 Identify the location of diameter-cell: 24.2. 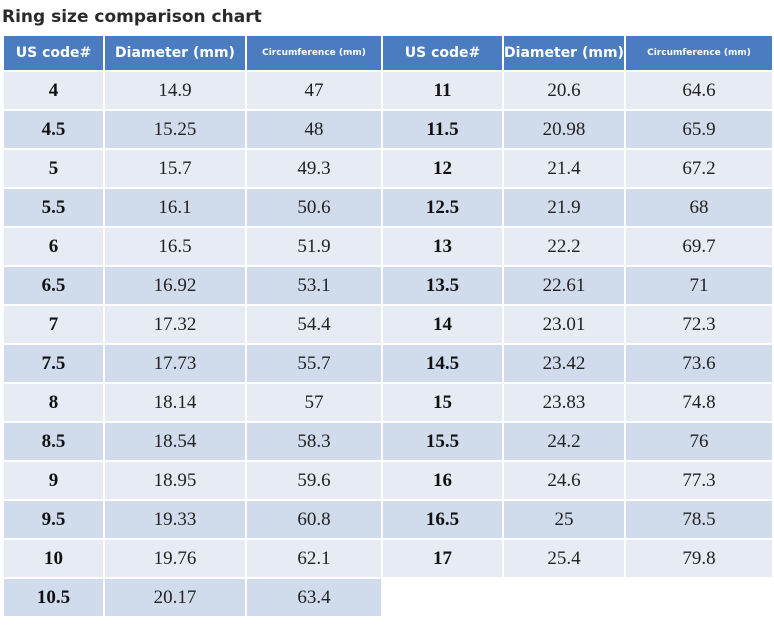
(564, 441).